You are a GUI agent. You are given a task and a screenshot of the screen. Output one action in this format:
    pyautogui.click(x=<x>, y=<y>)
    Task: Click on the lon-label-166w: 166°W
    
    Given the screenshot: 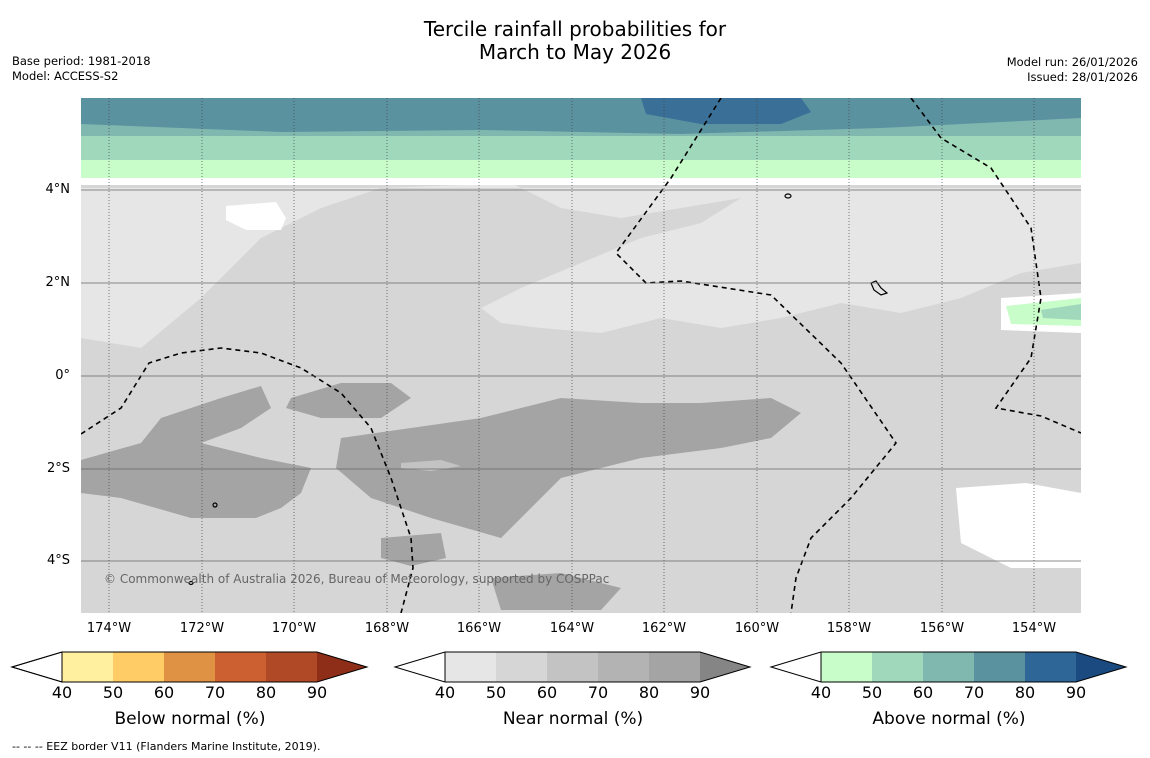 What is the action you would take?
    pyautogui.click(x=479, y=628)
    